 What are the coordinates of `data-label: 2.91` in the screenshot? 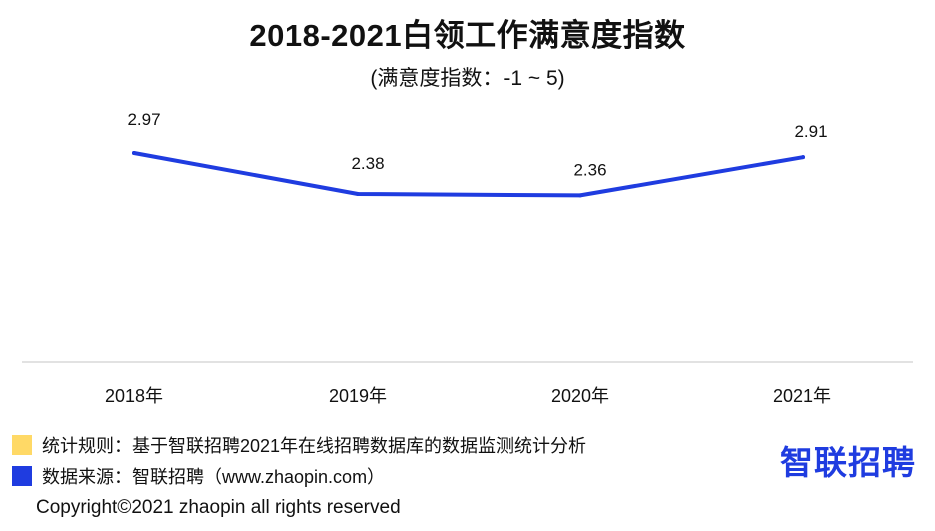 It's located at (810, 131).